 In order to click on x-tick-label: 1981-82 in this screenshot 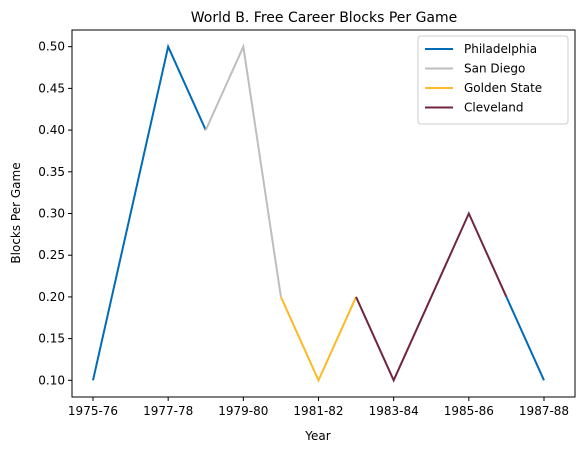, I will do `click(318, 411)`.